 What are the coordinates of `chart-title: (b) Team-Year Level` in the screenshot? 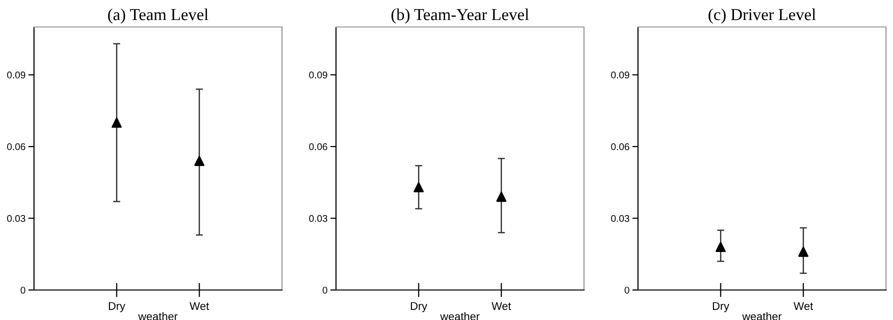 It's located at (460, 16).